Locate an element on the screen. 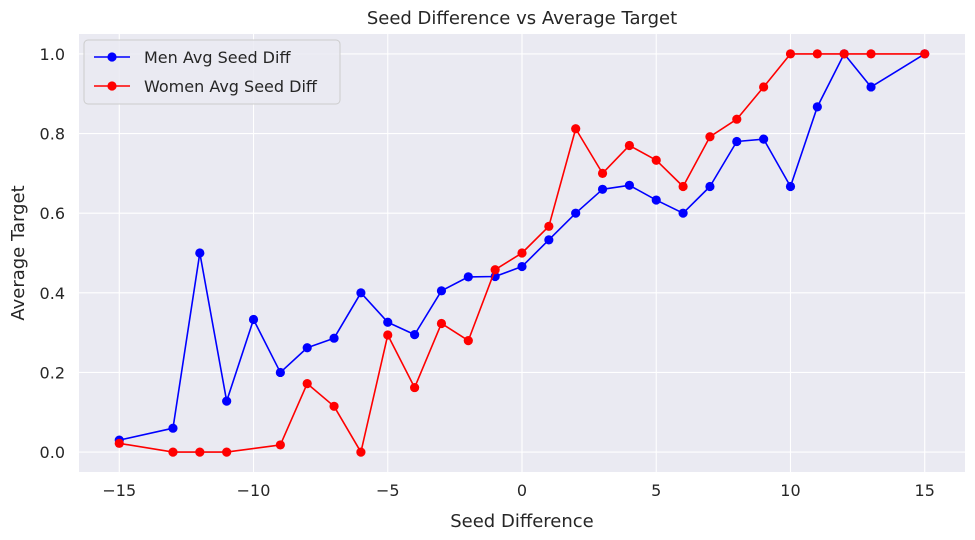 Image resolution: width=975 pixels, height=540 pixels. x-tick-label: −10 is located at coordinates (254, 490).